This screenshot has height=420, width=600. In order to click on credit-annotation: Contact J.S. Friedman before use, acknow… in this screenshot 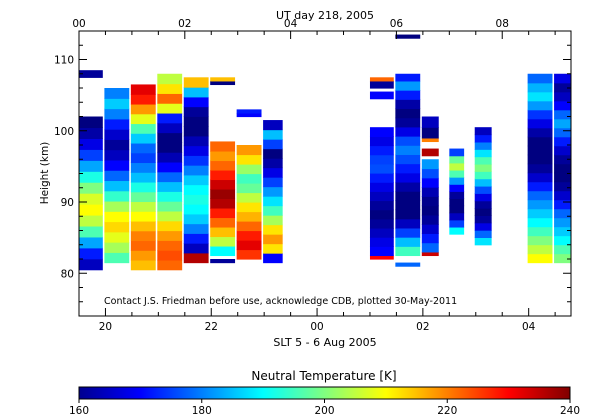, I will do `click(280, 301)`.